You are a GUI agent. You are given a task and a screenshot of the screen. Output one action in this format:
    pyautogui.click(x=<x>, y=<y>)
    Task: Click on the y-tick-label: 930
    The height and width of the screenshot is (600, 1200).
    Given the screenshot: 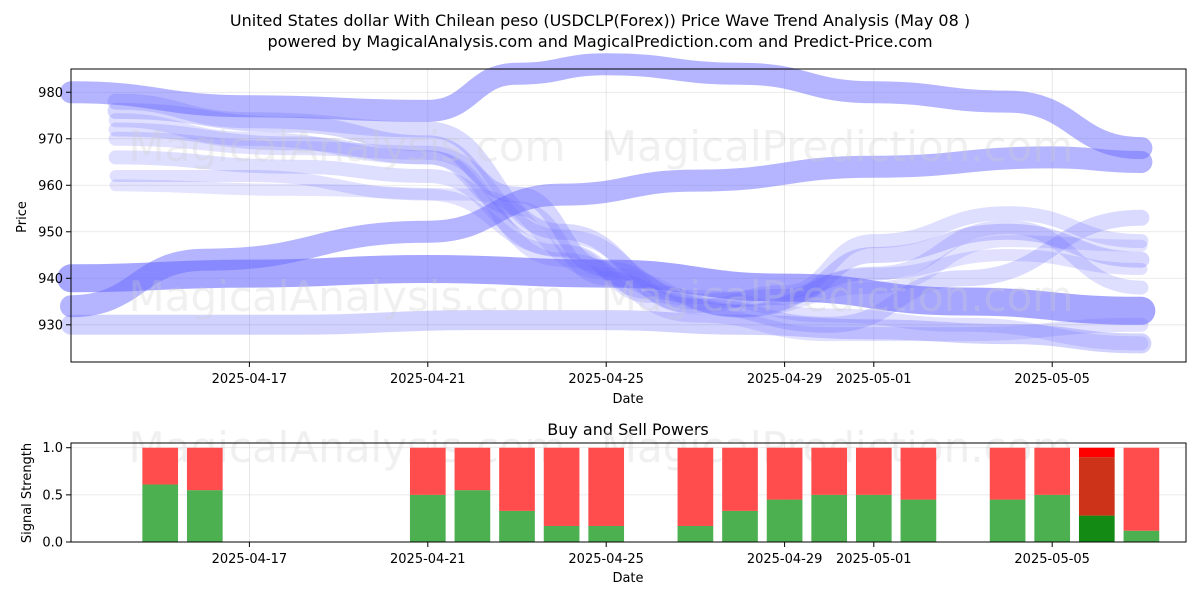 What is the action you would take?
    pyautogui.click(x=50, y=325)
    